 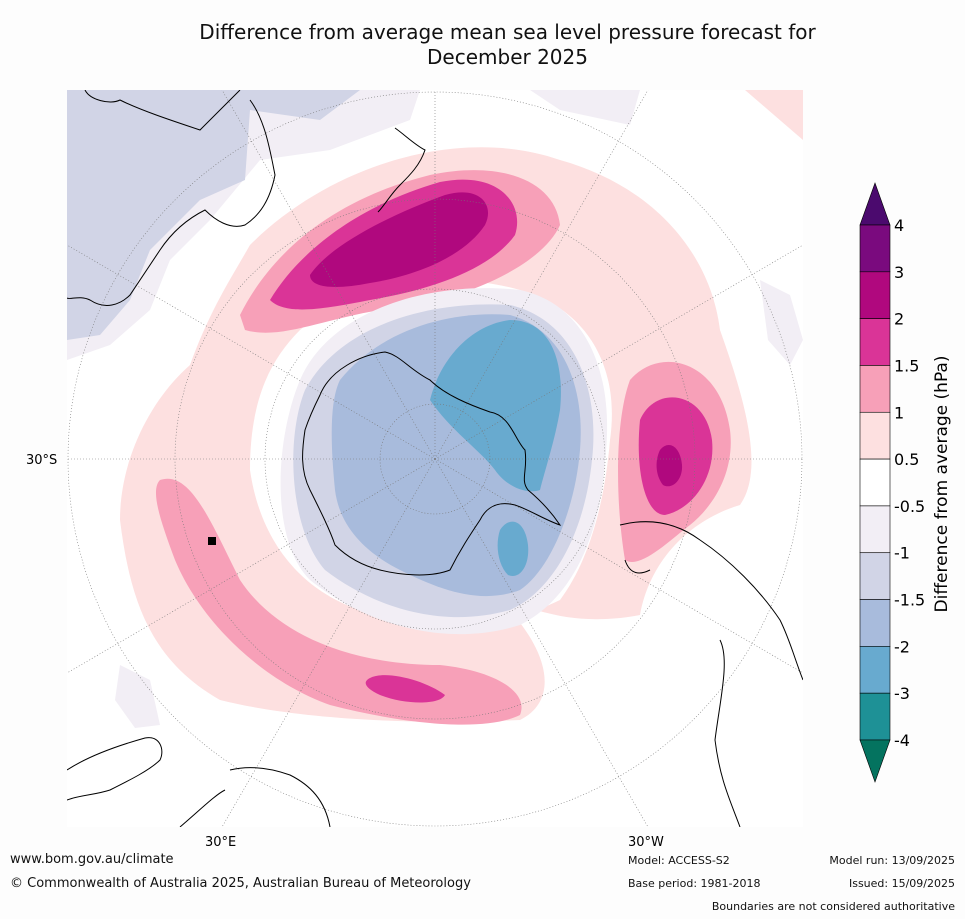 I want to click on colorbar-tick-label: 1.5, so click(x=906, y=365).